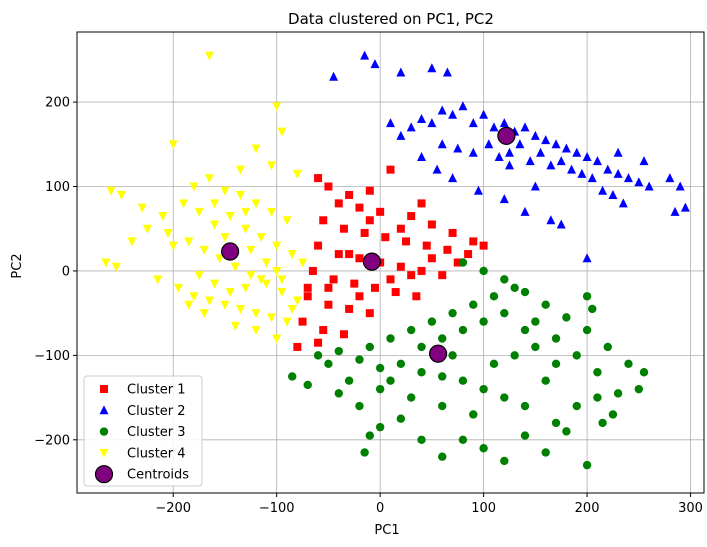  Describe the element at coordinates (506, 135) in the screenshot. I see `centroid-marker` at that location.